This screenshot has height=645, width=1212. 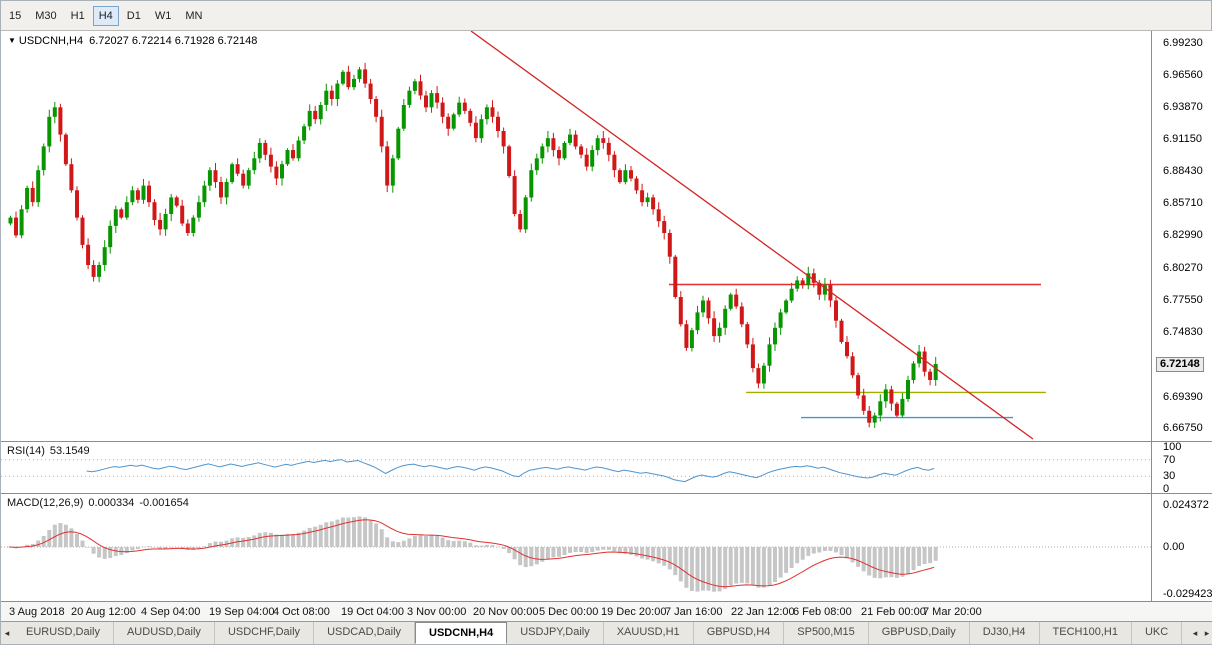 What do you see at coordinates (15, 15) in the screenshot?
I see `timeframe-button-15: 15` at bounding box center [15, 15].